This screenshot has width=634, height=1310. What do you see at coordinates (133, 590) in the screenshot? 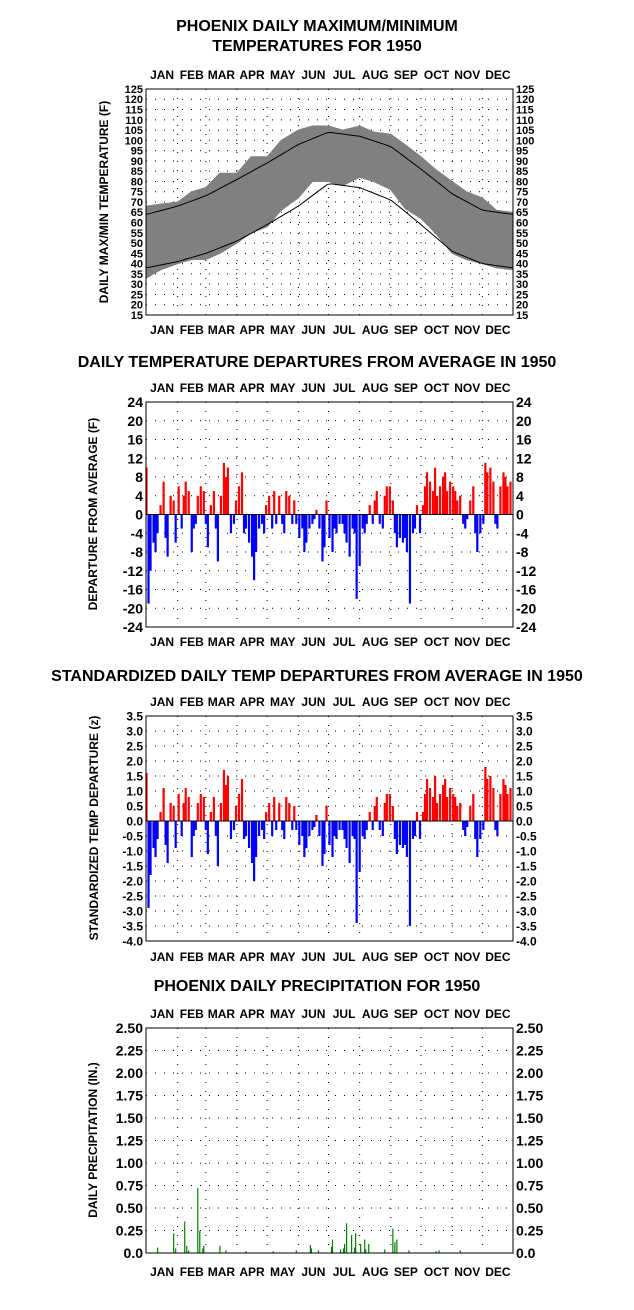
I see `y-tick-label-left: -16` at bounding box center [133, 590].